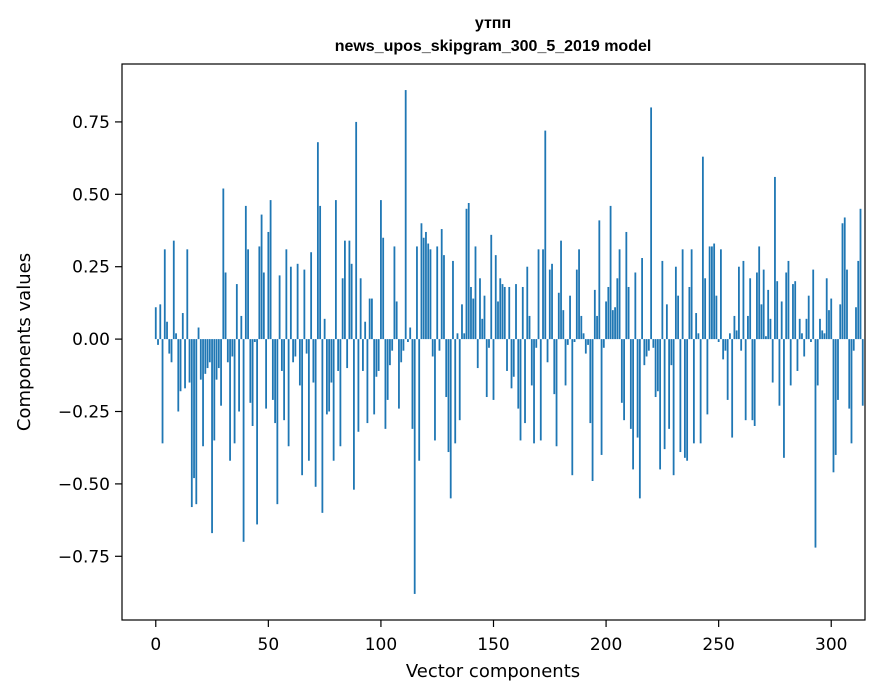 This screenshot has height=696, width=880. What do you see at coordinates (84, 557) in the screenshot?
I see `y-tick-label: −0.75` at bounding box center [84, 557].